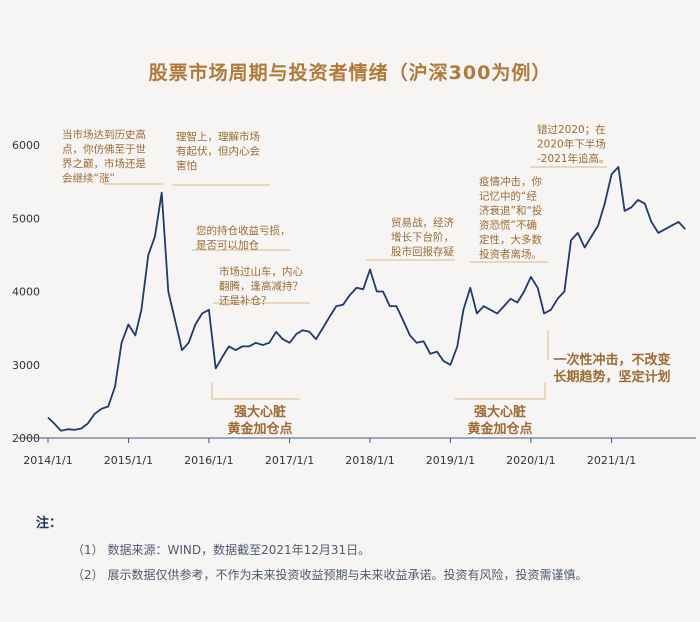  What do you see at coordinates (289, 460) in the screenshot?
I see `x-tick-label: 2017/1/1` at bounding box center [289, 460].